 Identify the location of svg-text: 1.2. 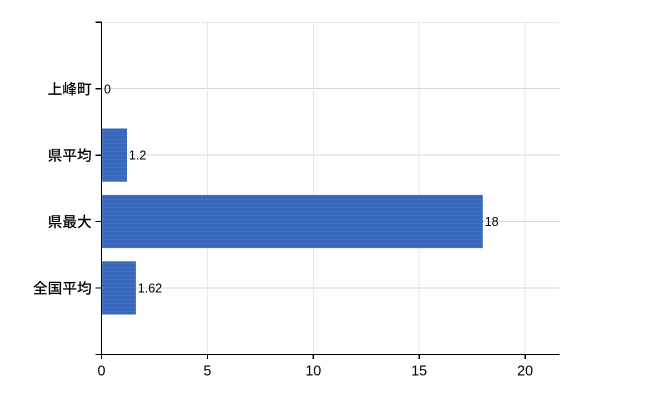
(137, 156).